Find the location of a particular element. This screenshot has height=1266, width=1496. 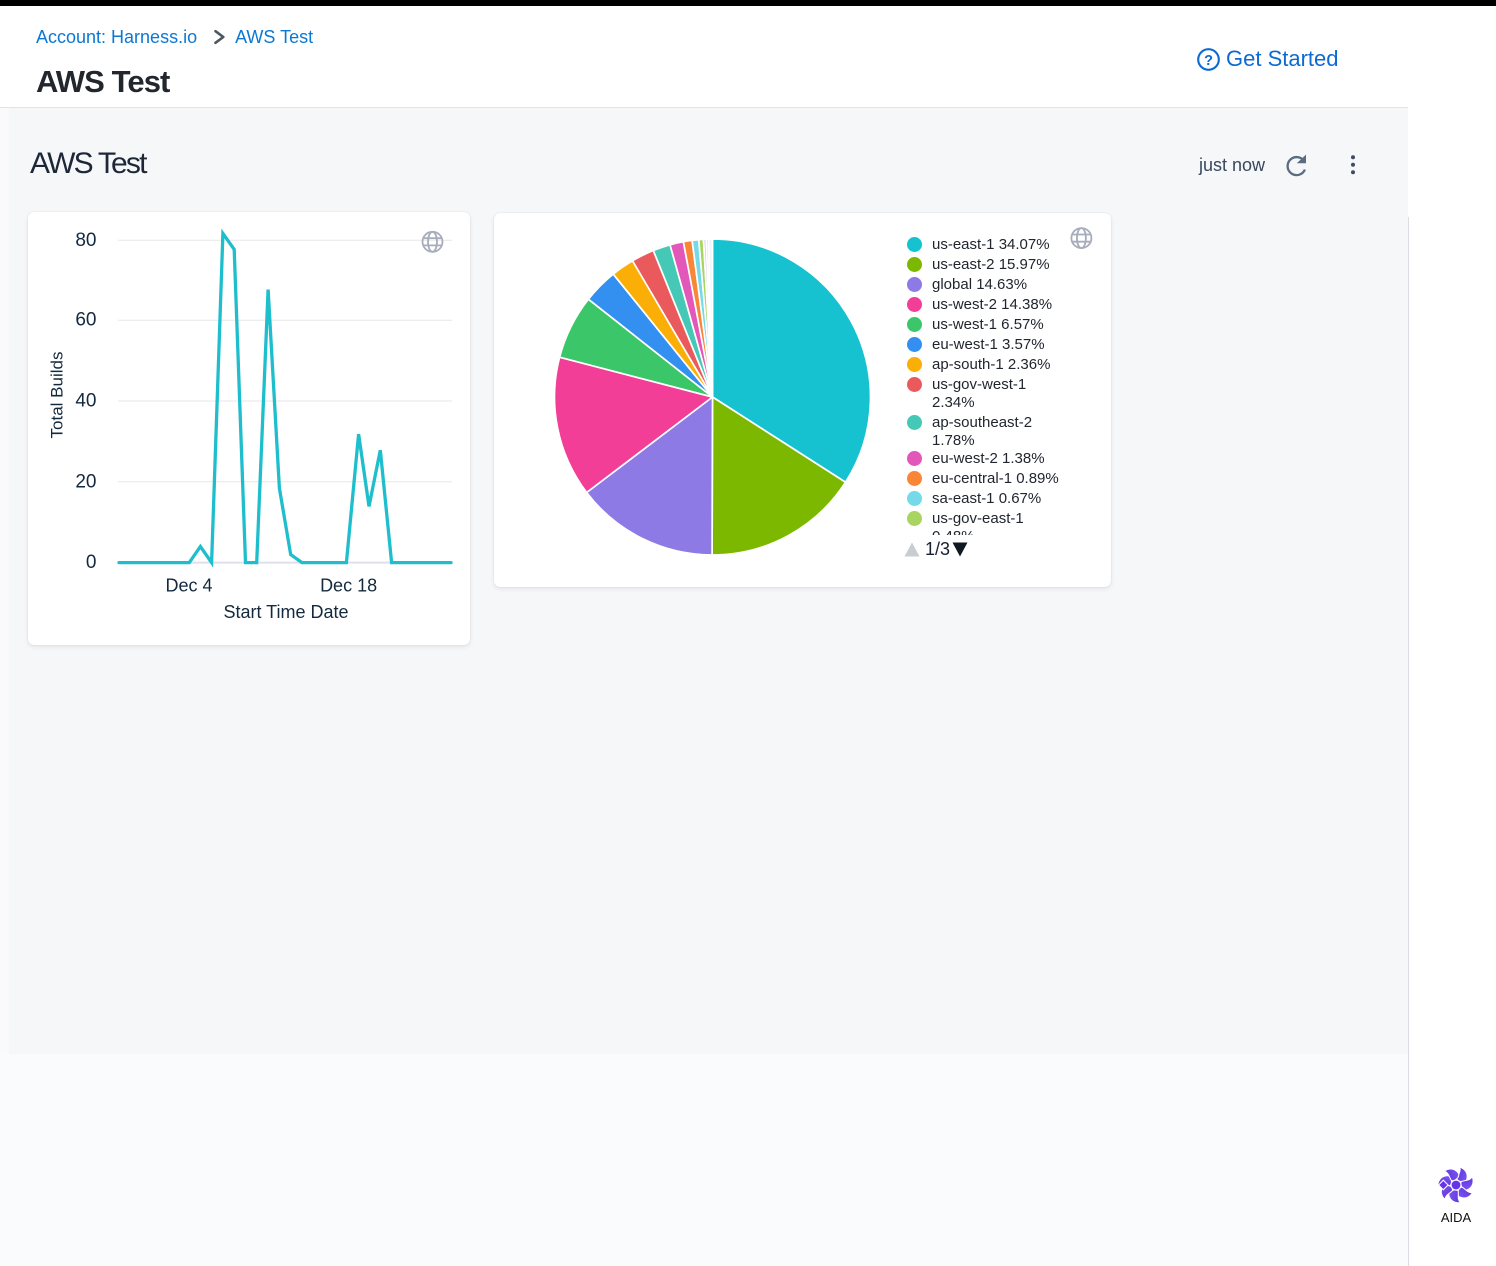

svg-text: Dec 4 is located at coordinates (188, 585).